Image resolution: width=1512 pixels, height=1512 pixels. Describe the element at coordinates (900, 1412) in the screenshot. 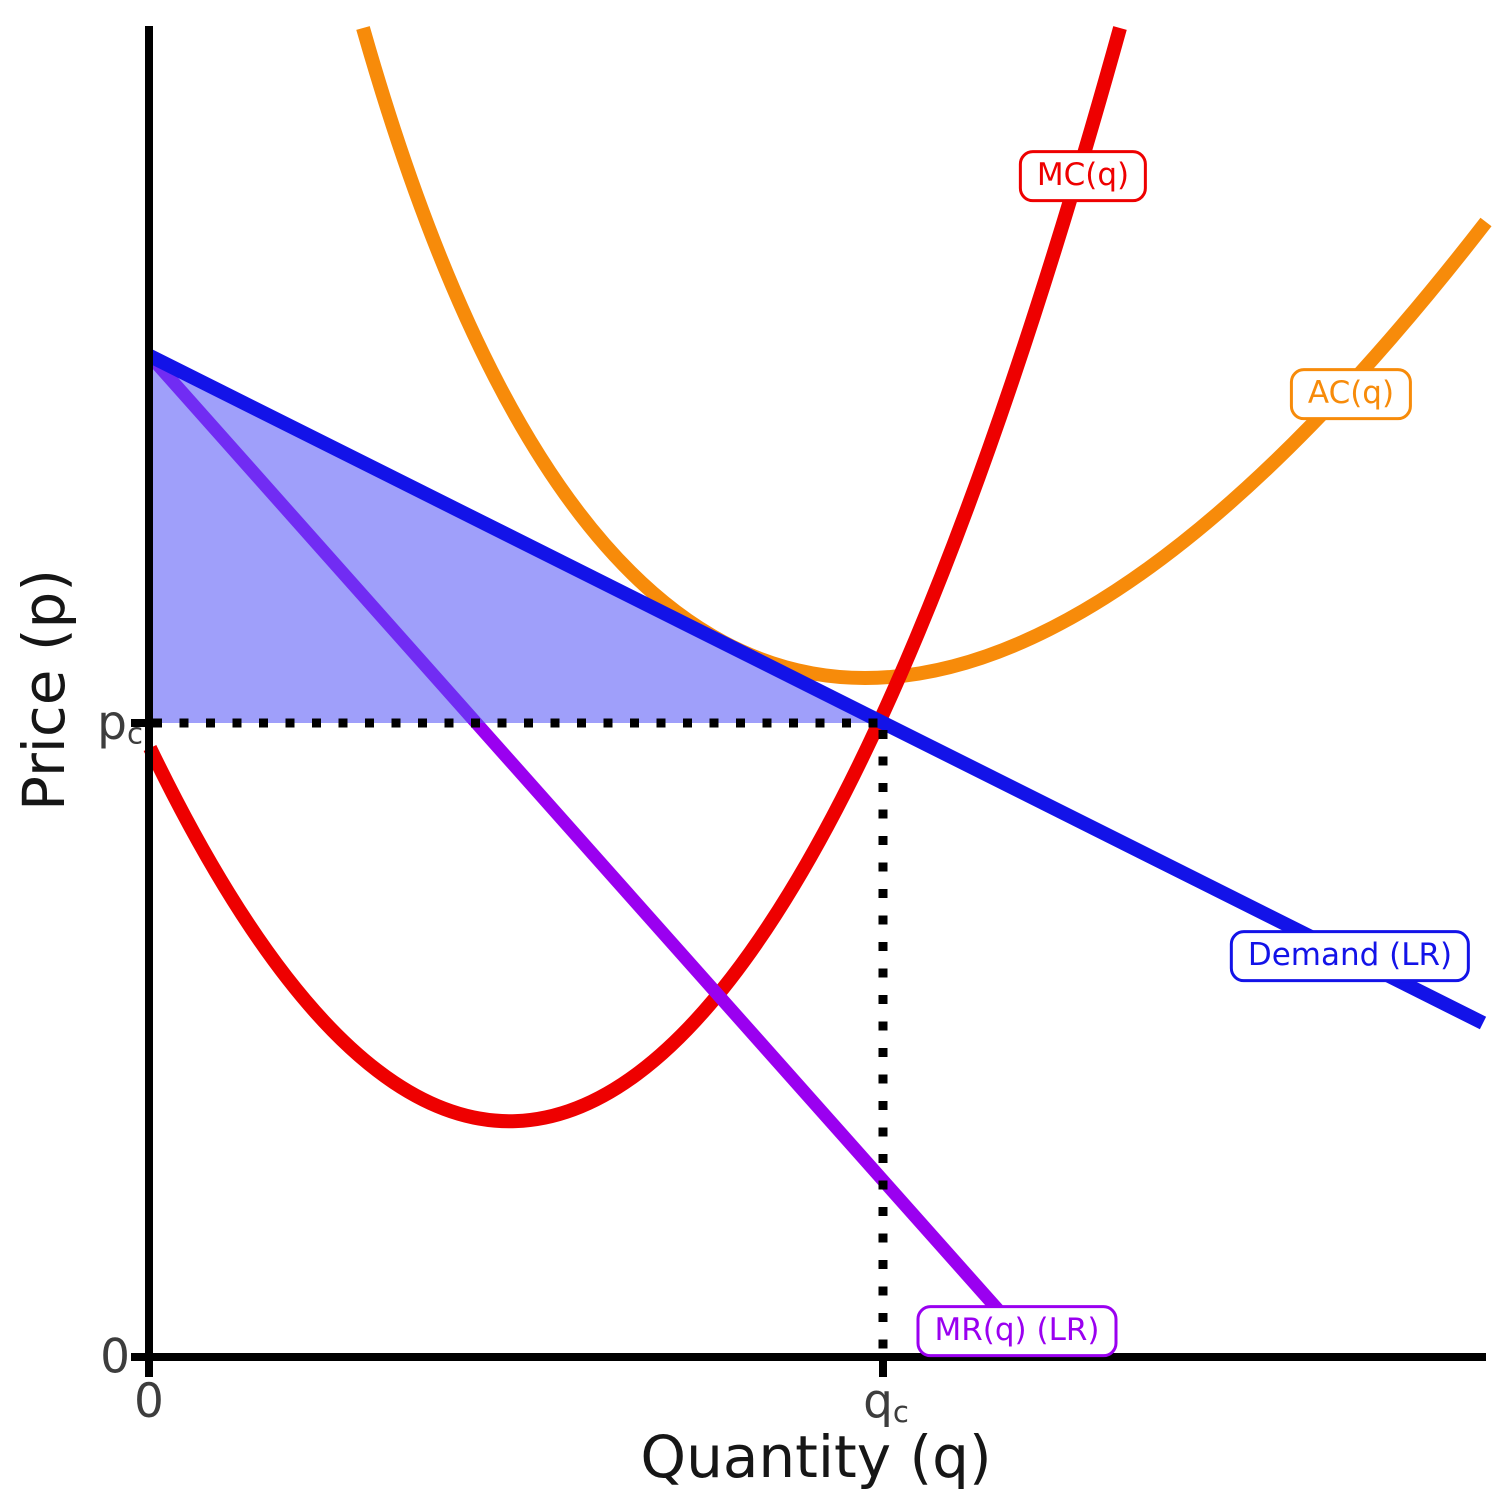

I see `x-tick-qc-sub: c` at that location.